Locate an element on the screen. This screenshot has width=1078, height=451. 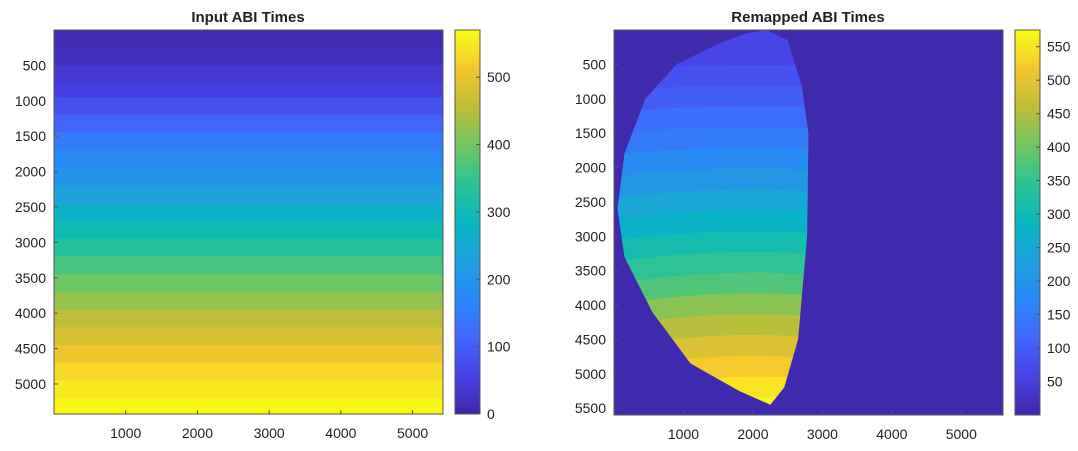
remapped-colorbar-ticks: 50 100 150 200 250 300 350 400 450 500 550 is located at coordinates (1053, 214).